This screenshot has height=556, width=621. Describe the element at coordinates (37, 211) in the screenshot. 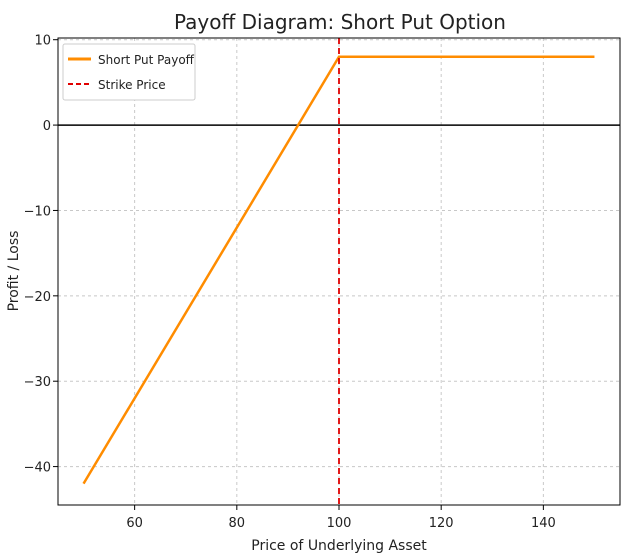

I see `y-tick-label: −10` at that location.